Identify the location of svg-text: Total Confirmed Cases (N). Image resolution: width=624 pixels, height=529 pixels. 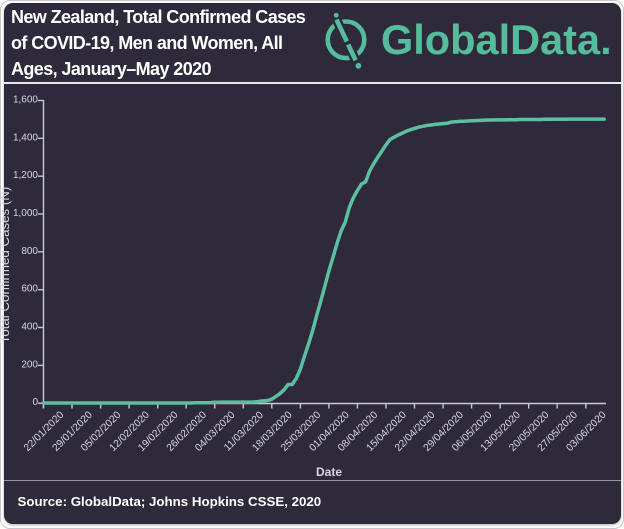
(6, 265).